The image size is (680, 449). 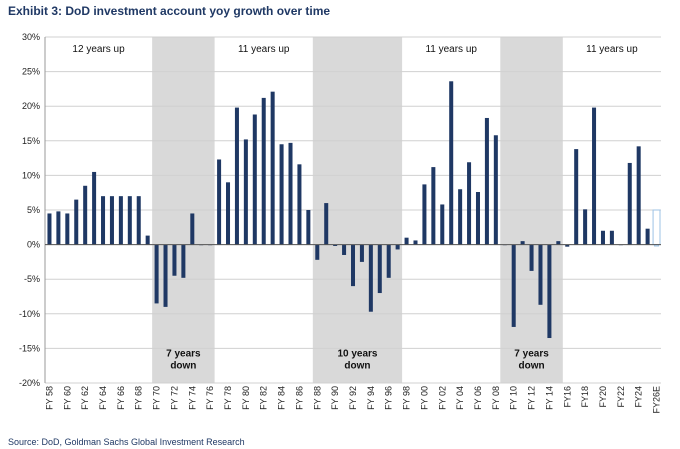 What do you see at coordinates (585, 397) in the screenshot?
I see `x-tick-label: FY18` at bounding box center [585, 397].